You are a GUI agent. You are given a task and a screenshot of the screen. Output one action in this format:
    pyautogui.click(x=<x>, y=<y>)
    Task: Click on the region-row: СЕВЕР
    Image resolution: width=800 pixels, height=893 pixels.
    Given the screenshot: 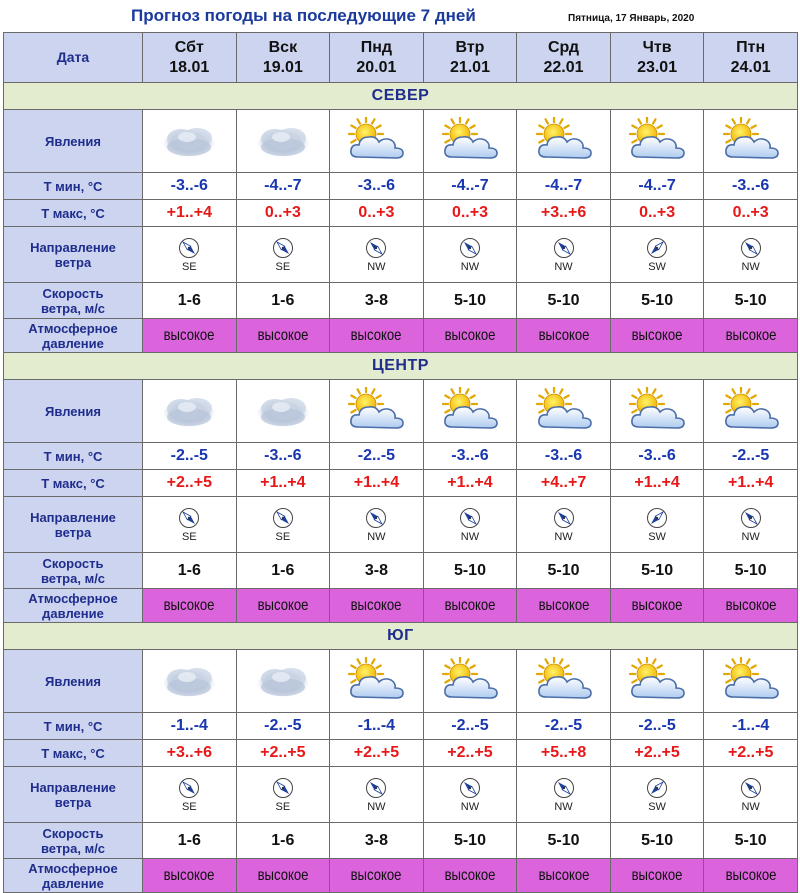 What is the action you would take?
    pyautogui.click(x=400, y=96)
    